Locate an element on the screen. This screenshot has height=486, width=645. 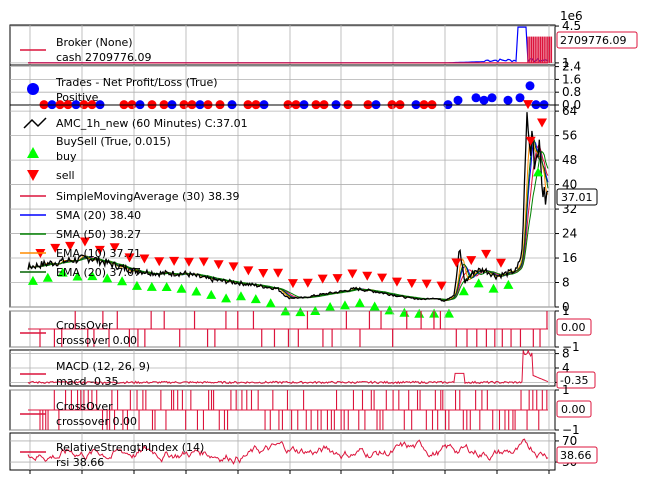
crossover2-value-label: 0.00 is located at coordinates (573, 409).